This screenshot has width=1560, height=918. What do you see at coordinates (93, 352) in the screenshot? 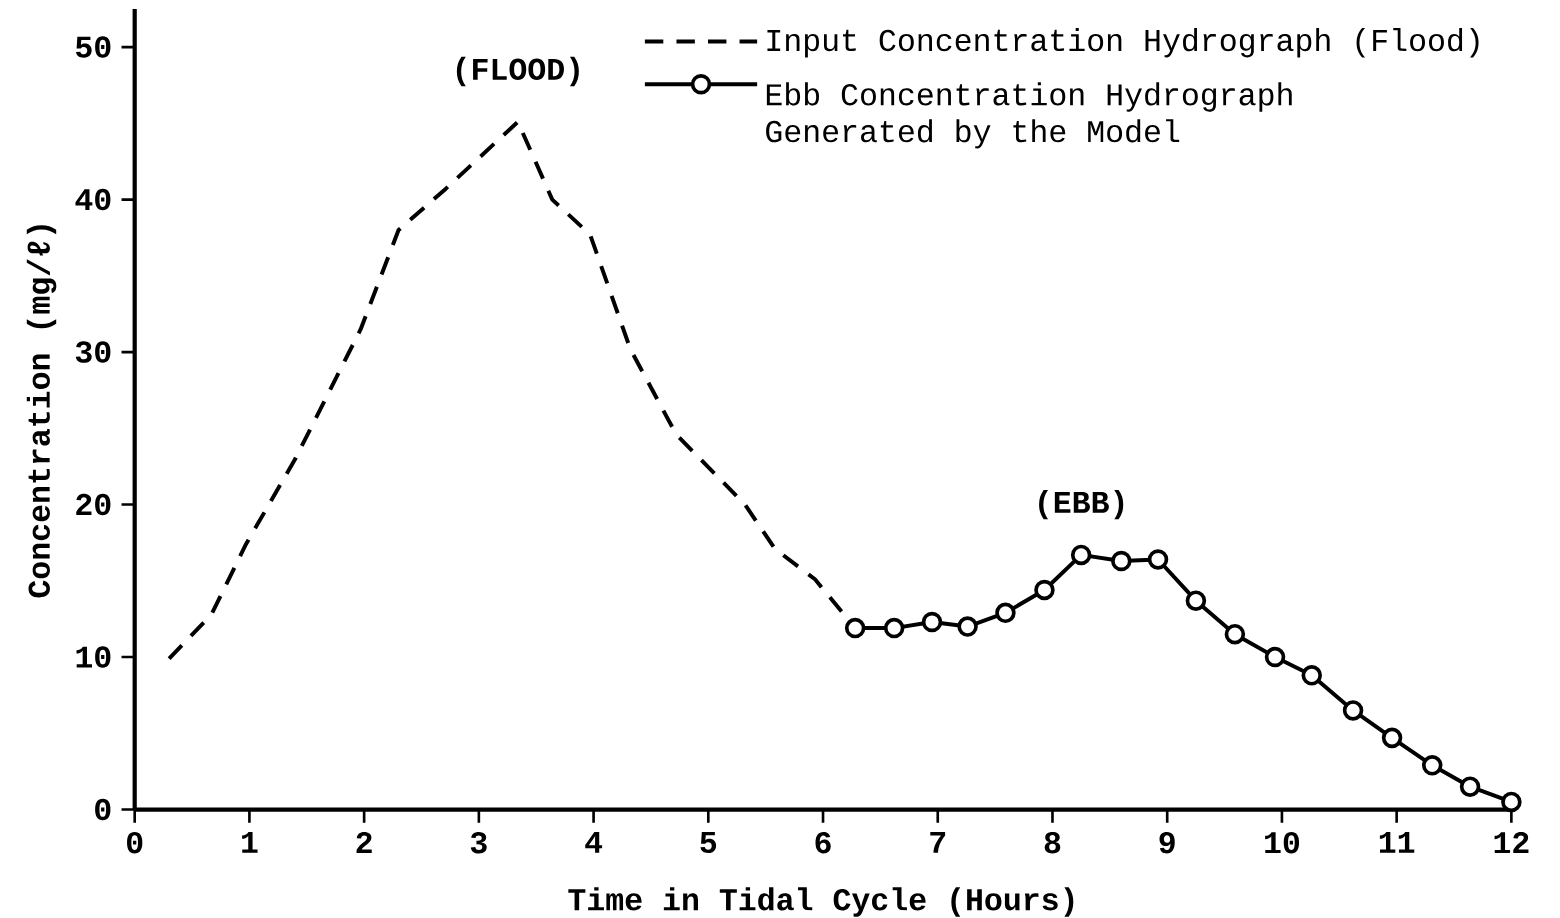
I see `y-tick-label: 30` at bounding box center [93, 352].